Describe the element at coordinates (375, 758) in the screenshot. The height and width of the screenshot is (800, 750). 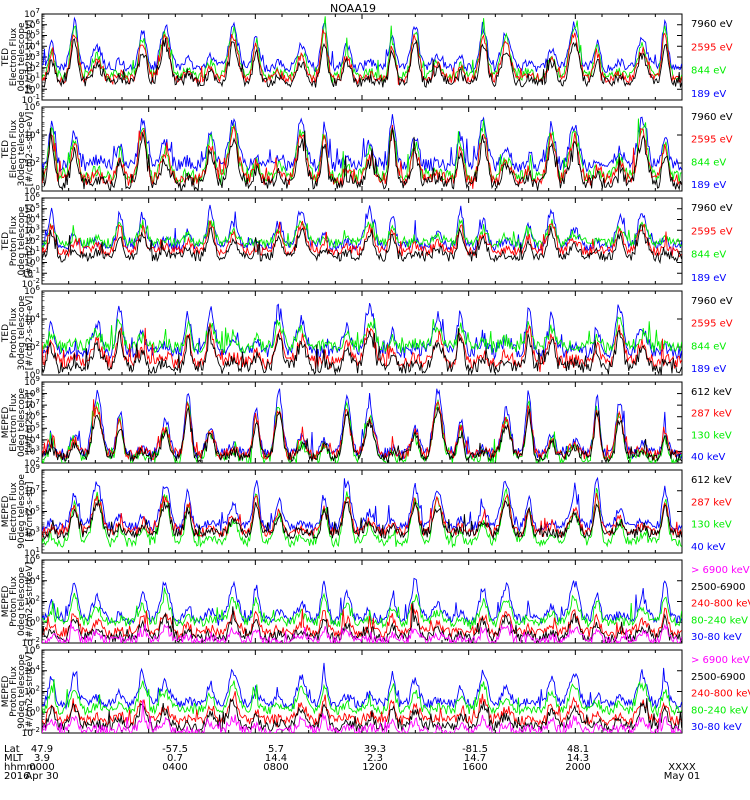
I see `footer-value: 2.3` at that location.